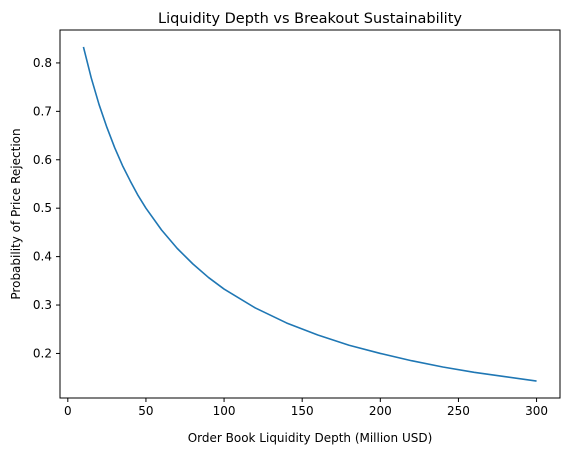  I want to click on x-tick-label: 50, so click(145, 411).